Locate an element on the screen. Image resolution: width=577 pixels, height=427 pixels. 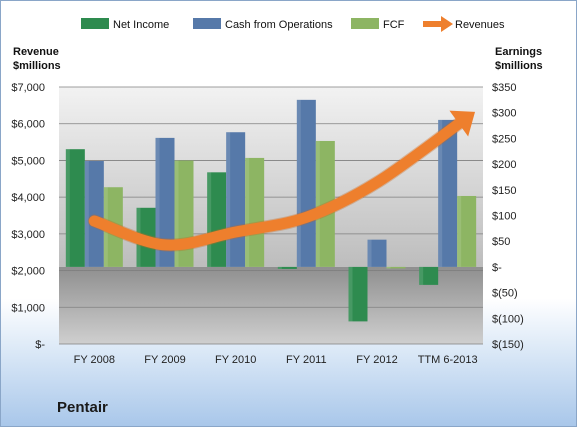
left-tick-label: $7,000 is located at coordinates (28, 88).